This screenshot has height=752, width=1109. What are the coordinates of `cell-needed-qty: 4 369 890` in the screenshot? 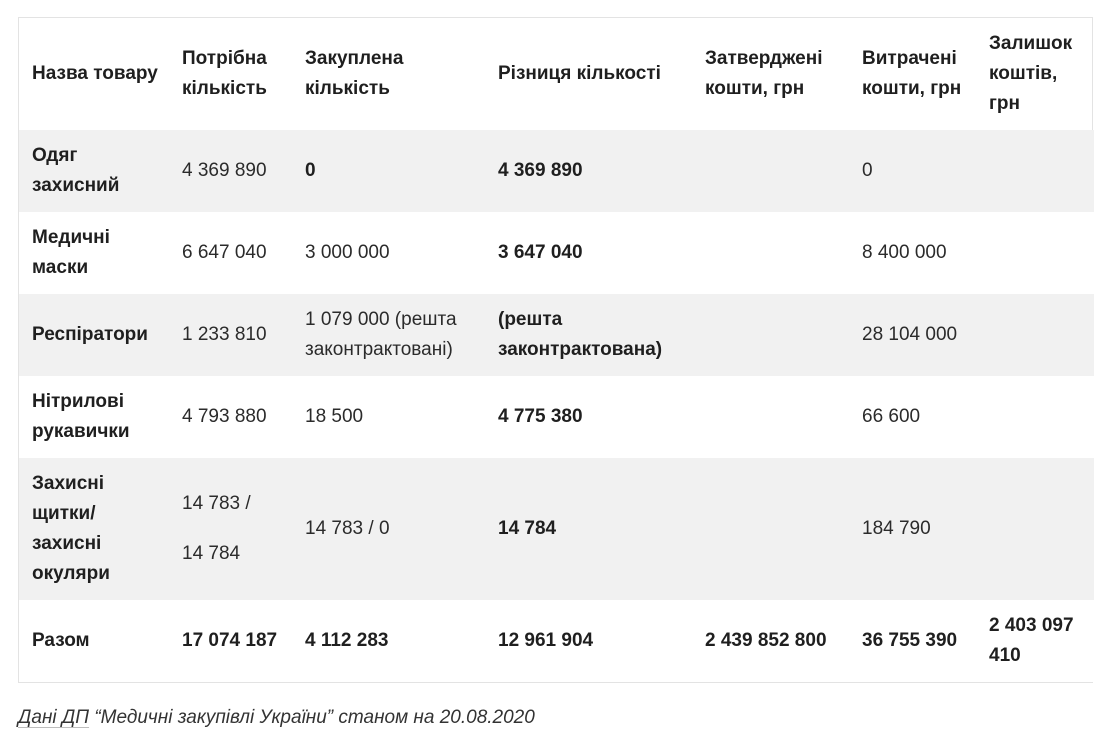 It's located at (224, 170).